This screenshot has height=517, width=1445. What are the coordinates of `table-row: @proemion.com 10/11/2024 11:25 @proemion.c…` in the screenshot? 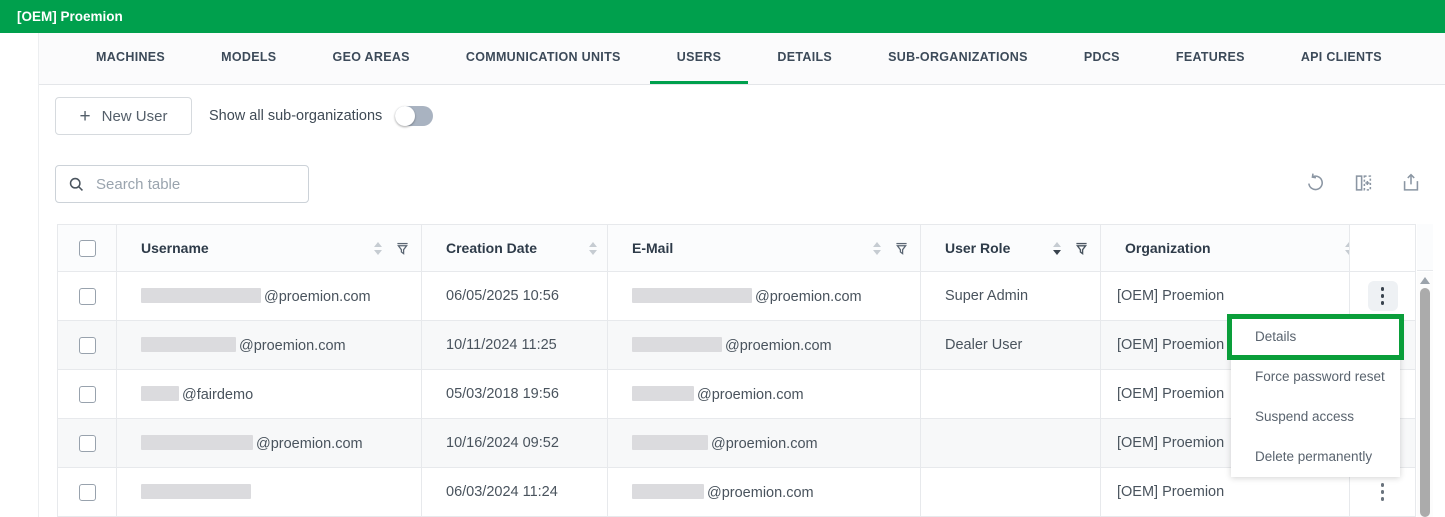 It's located at (736, 345).